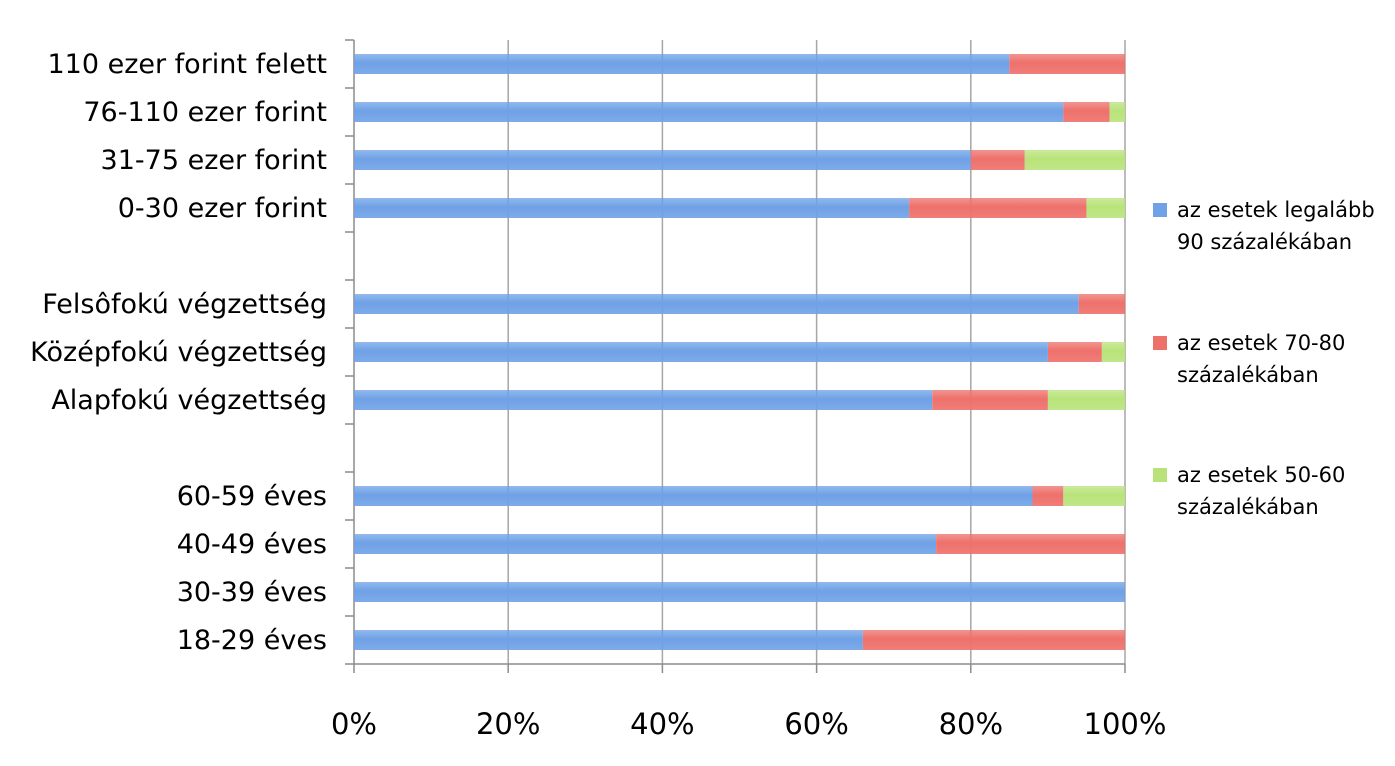 The image size is (1395, 766). What do you see at coordinates (1261, 343) in the screenshot?
I see `legend-label: az esetek 70-80` at bounding box center [1261, 343].